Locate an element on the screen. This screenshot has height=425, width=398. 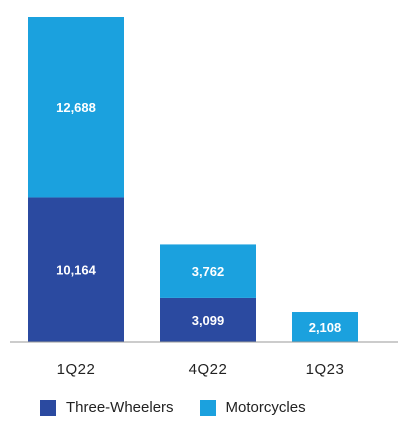
data-label-1q22-three-wheelers: 10,164 is located at coordinates (76, 270).